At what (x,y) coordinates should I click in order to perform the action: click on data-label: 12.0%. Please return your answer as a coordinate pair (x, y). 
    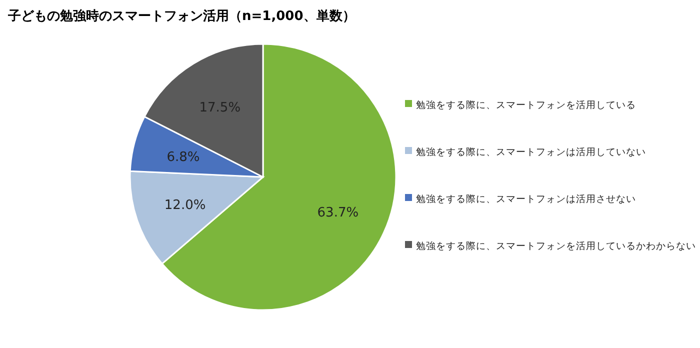
    Looking at the image, I should click on (185, 205).